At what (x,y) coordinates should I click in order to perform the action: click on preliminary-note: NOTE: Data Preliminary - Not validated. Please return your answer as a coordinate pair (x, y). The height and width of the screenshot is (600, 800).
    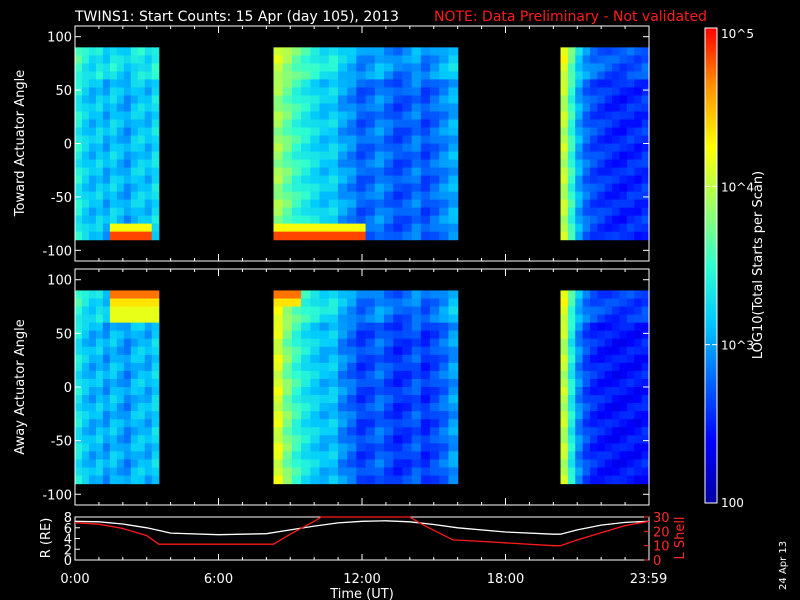
    Looking at the image, I should click on (570, 17).